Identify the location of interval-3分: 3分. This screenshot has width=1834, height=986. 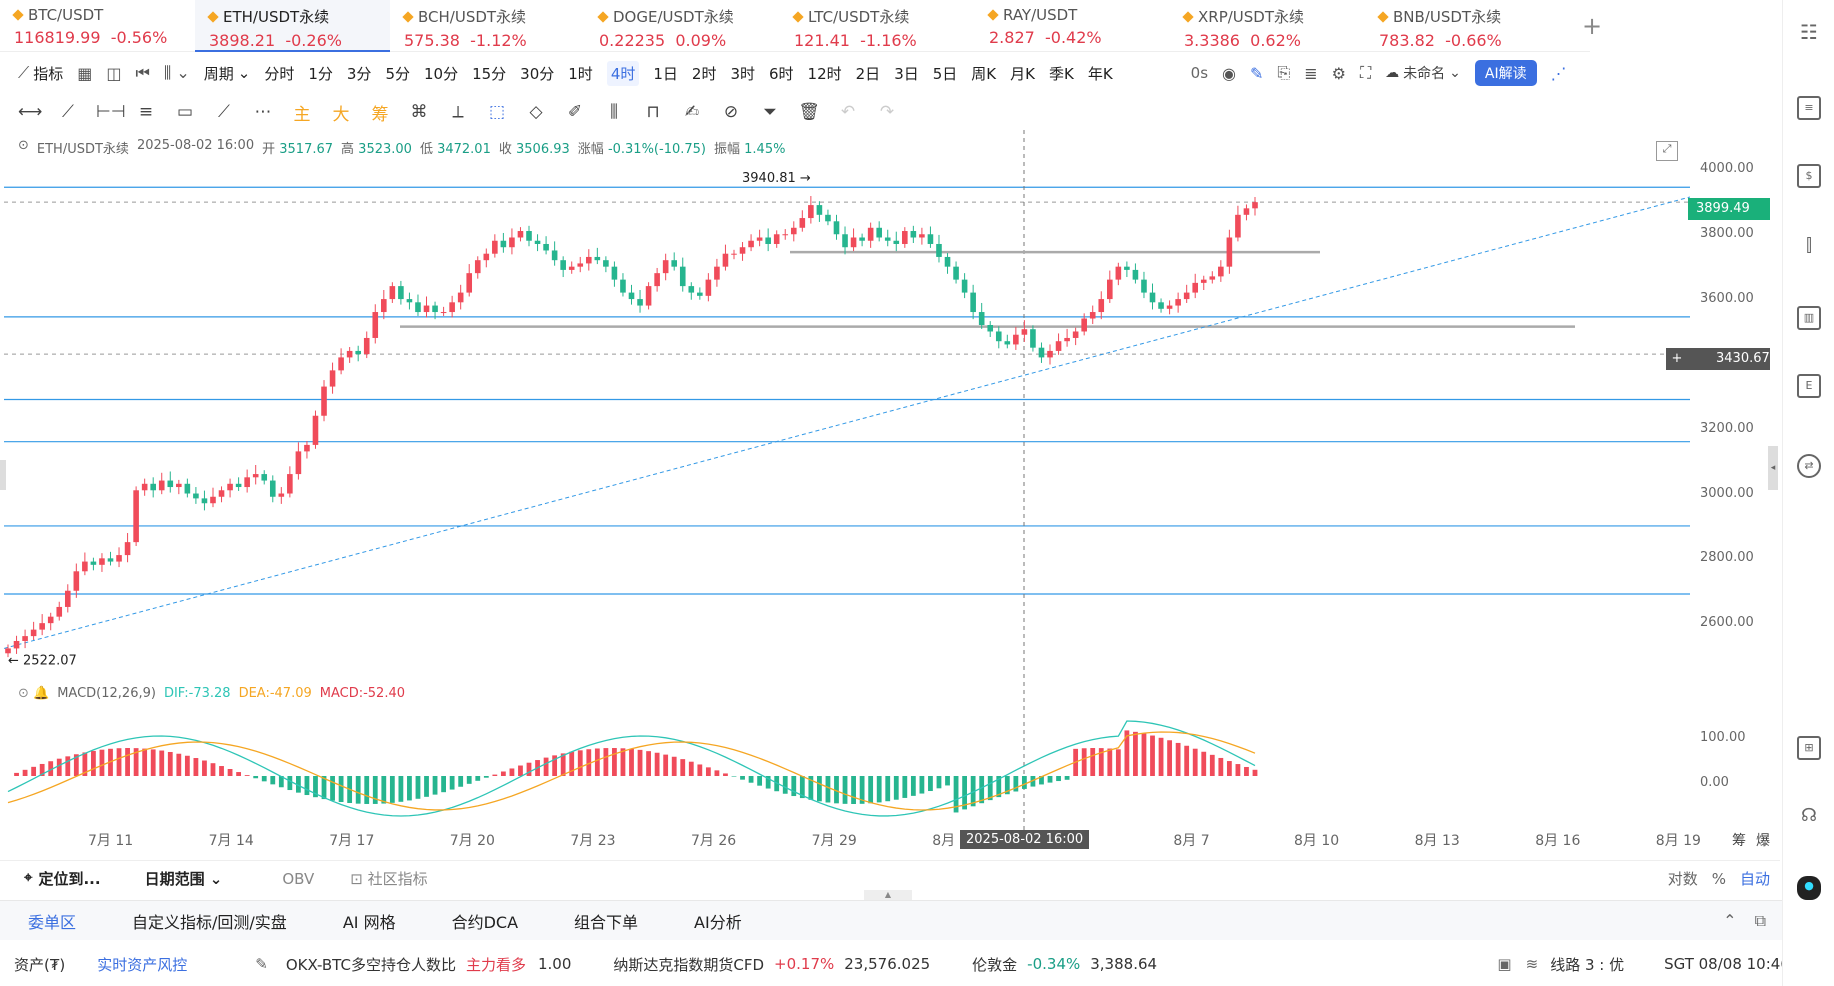
(359, 73).